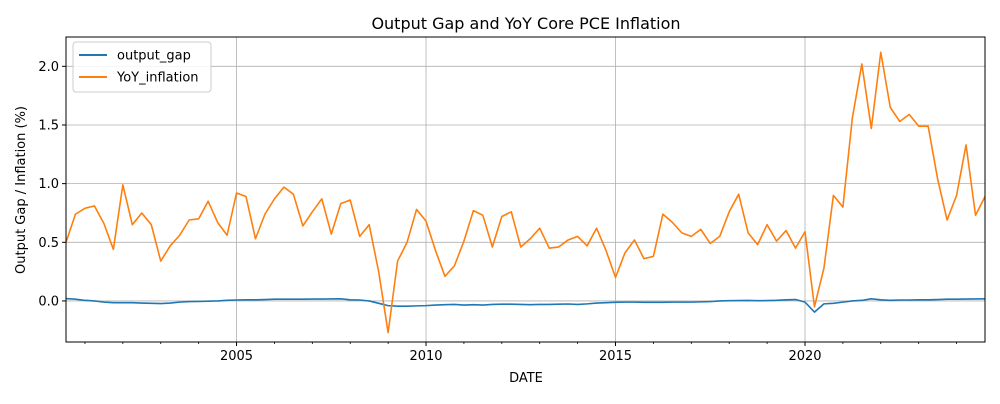  What do you see at coordinates (525, 305) in the screenshot?
I see `series-line-output-gap` at bounding box center [525, 305].